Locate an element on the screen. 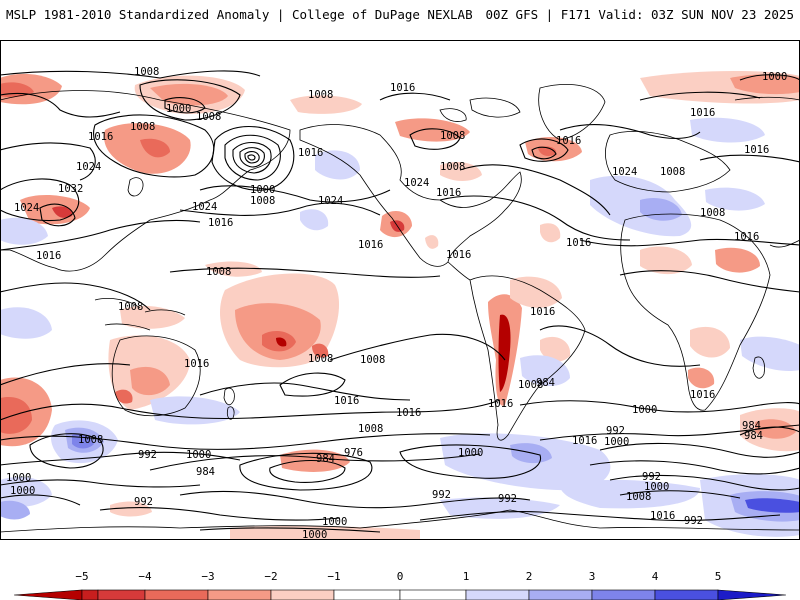 Image resolution: width=800 pixels, height=600 pixels. coast-asia is located at coordinates (145, 181).